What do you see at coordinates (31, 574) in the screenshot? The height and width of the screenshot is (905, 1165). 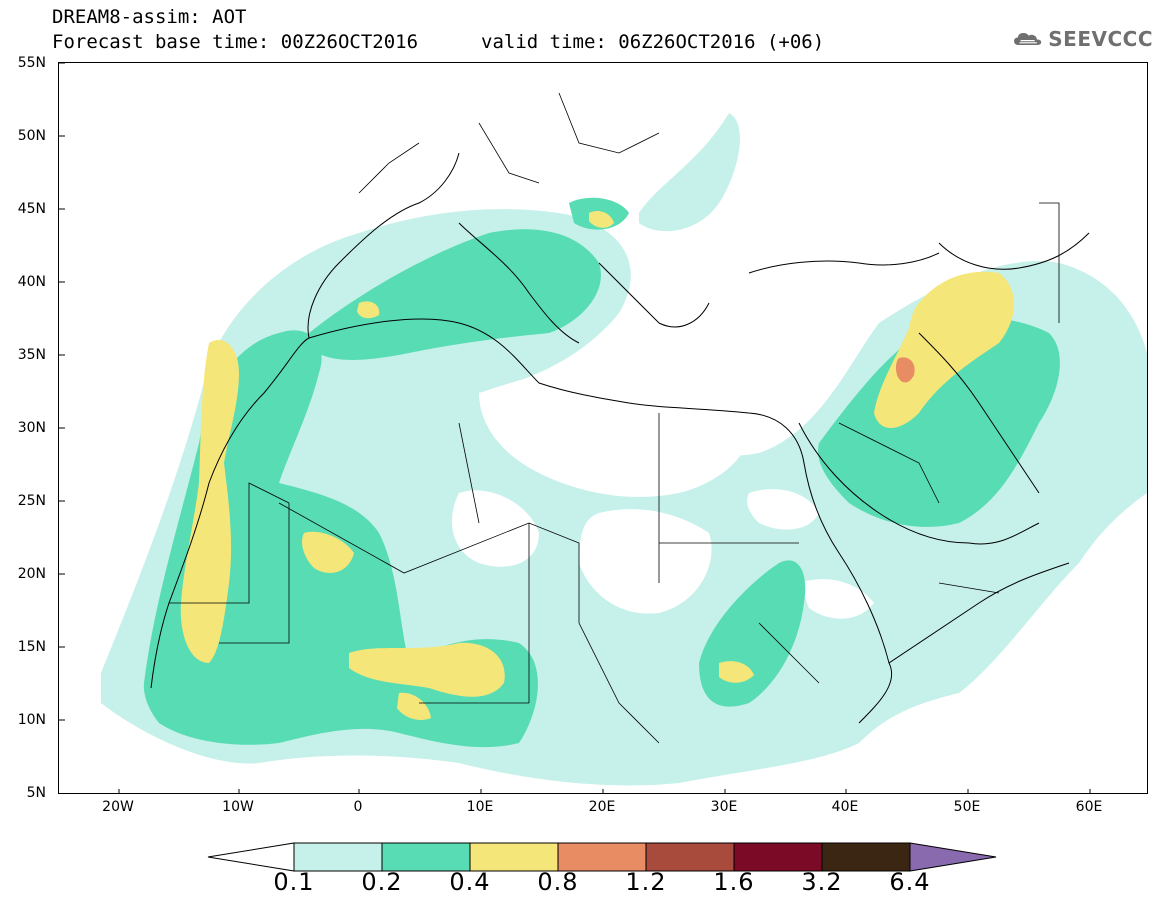 I see `lat-label-20n: 20N` at bounding box center [31, 574].